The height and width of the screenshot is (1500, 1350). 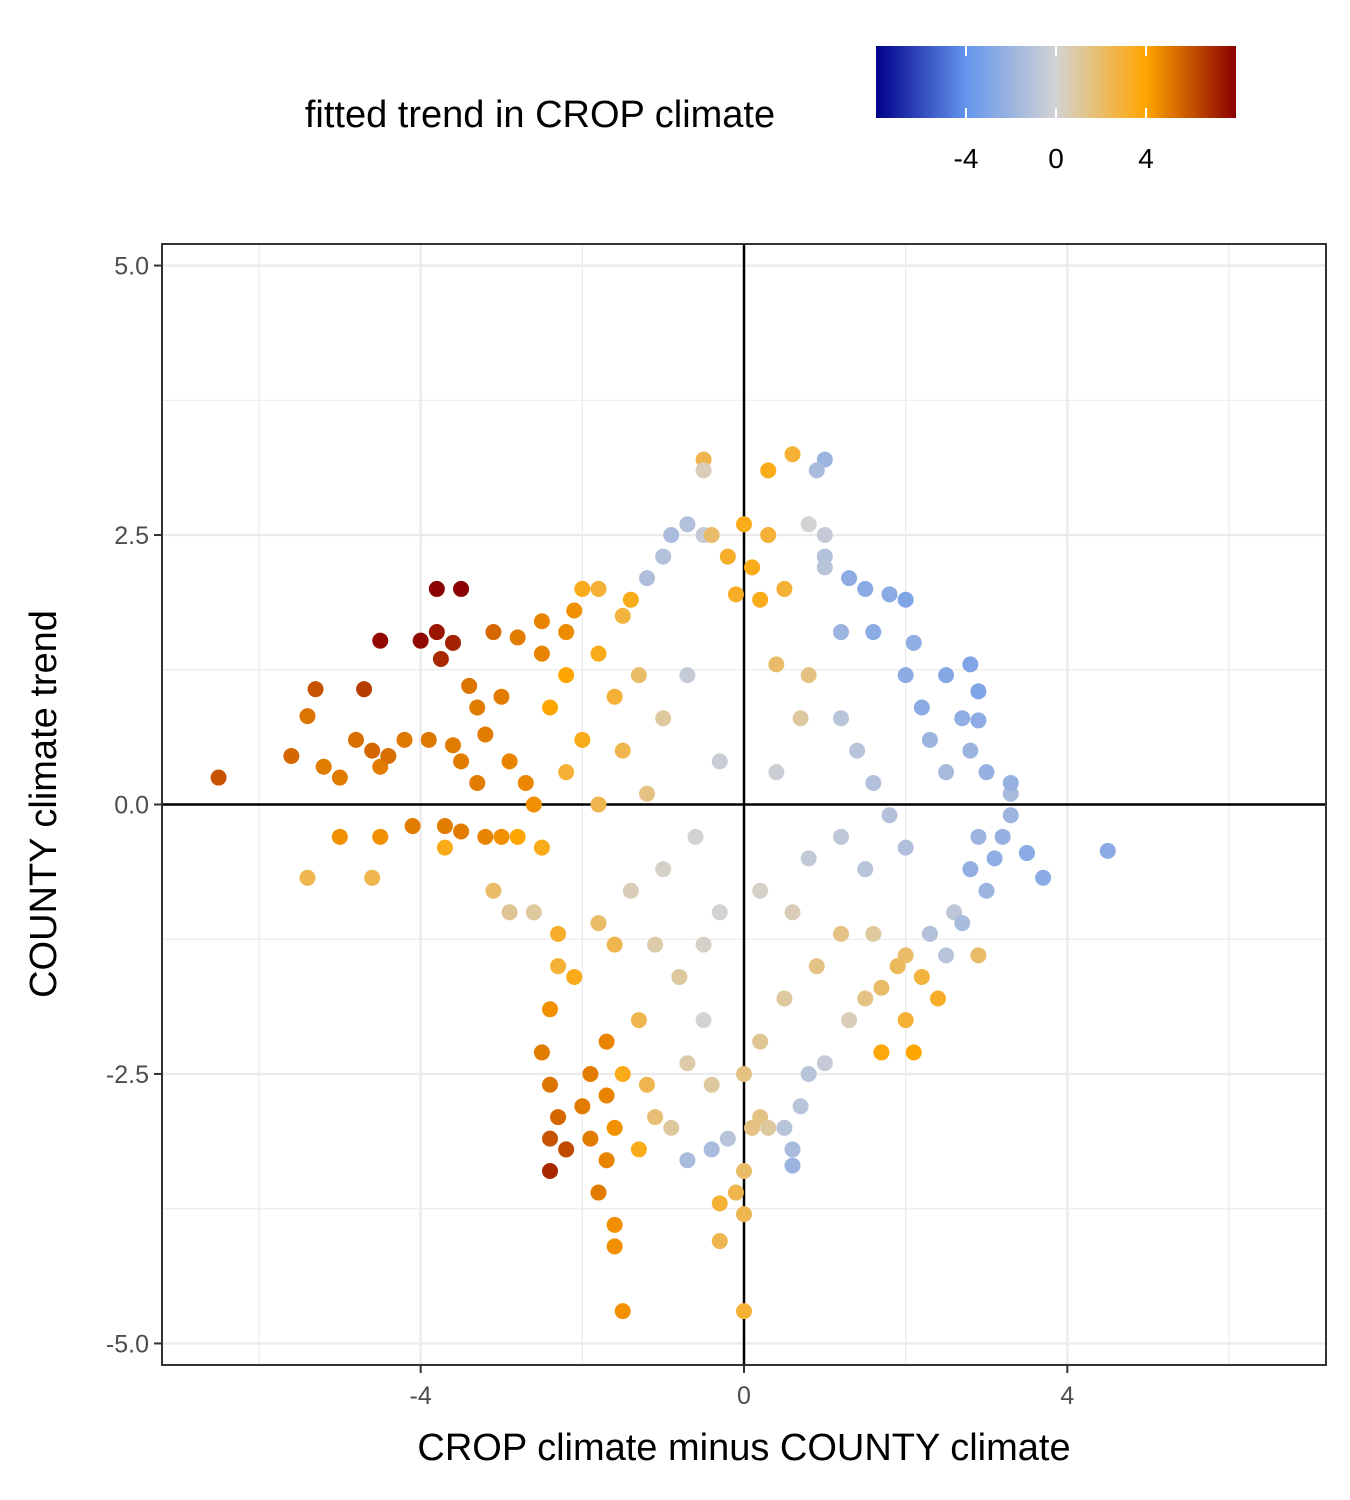 I want to click on y-tick-label: -2.5, so click(x=127, y=1075).